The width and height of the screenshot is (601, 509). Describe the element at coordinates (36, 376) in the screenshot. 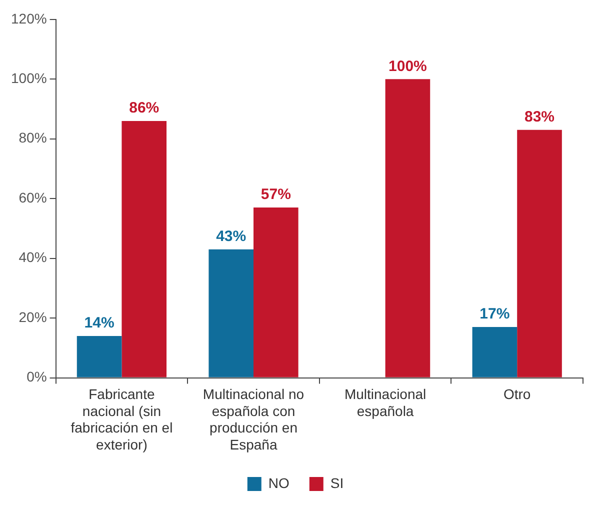

I see `y-tick-label: 0%` at that location.